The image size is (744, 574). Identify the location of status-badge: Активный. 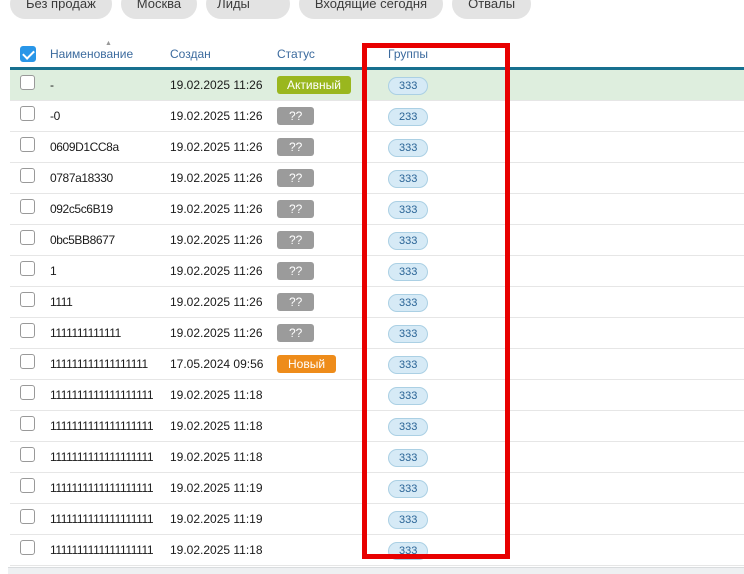
(314, 85).